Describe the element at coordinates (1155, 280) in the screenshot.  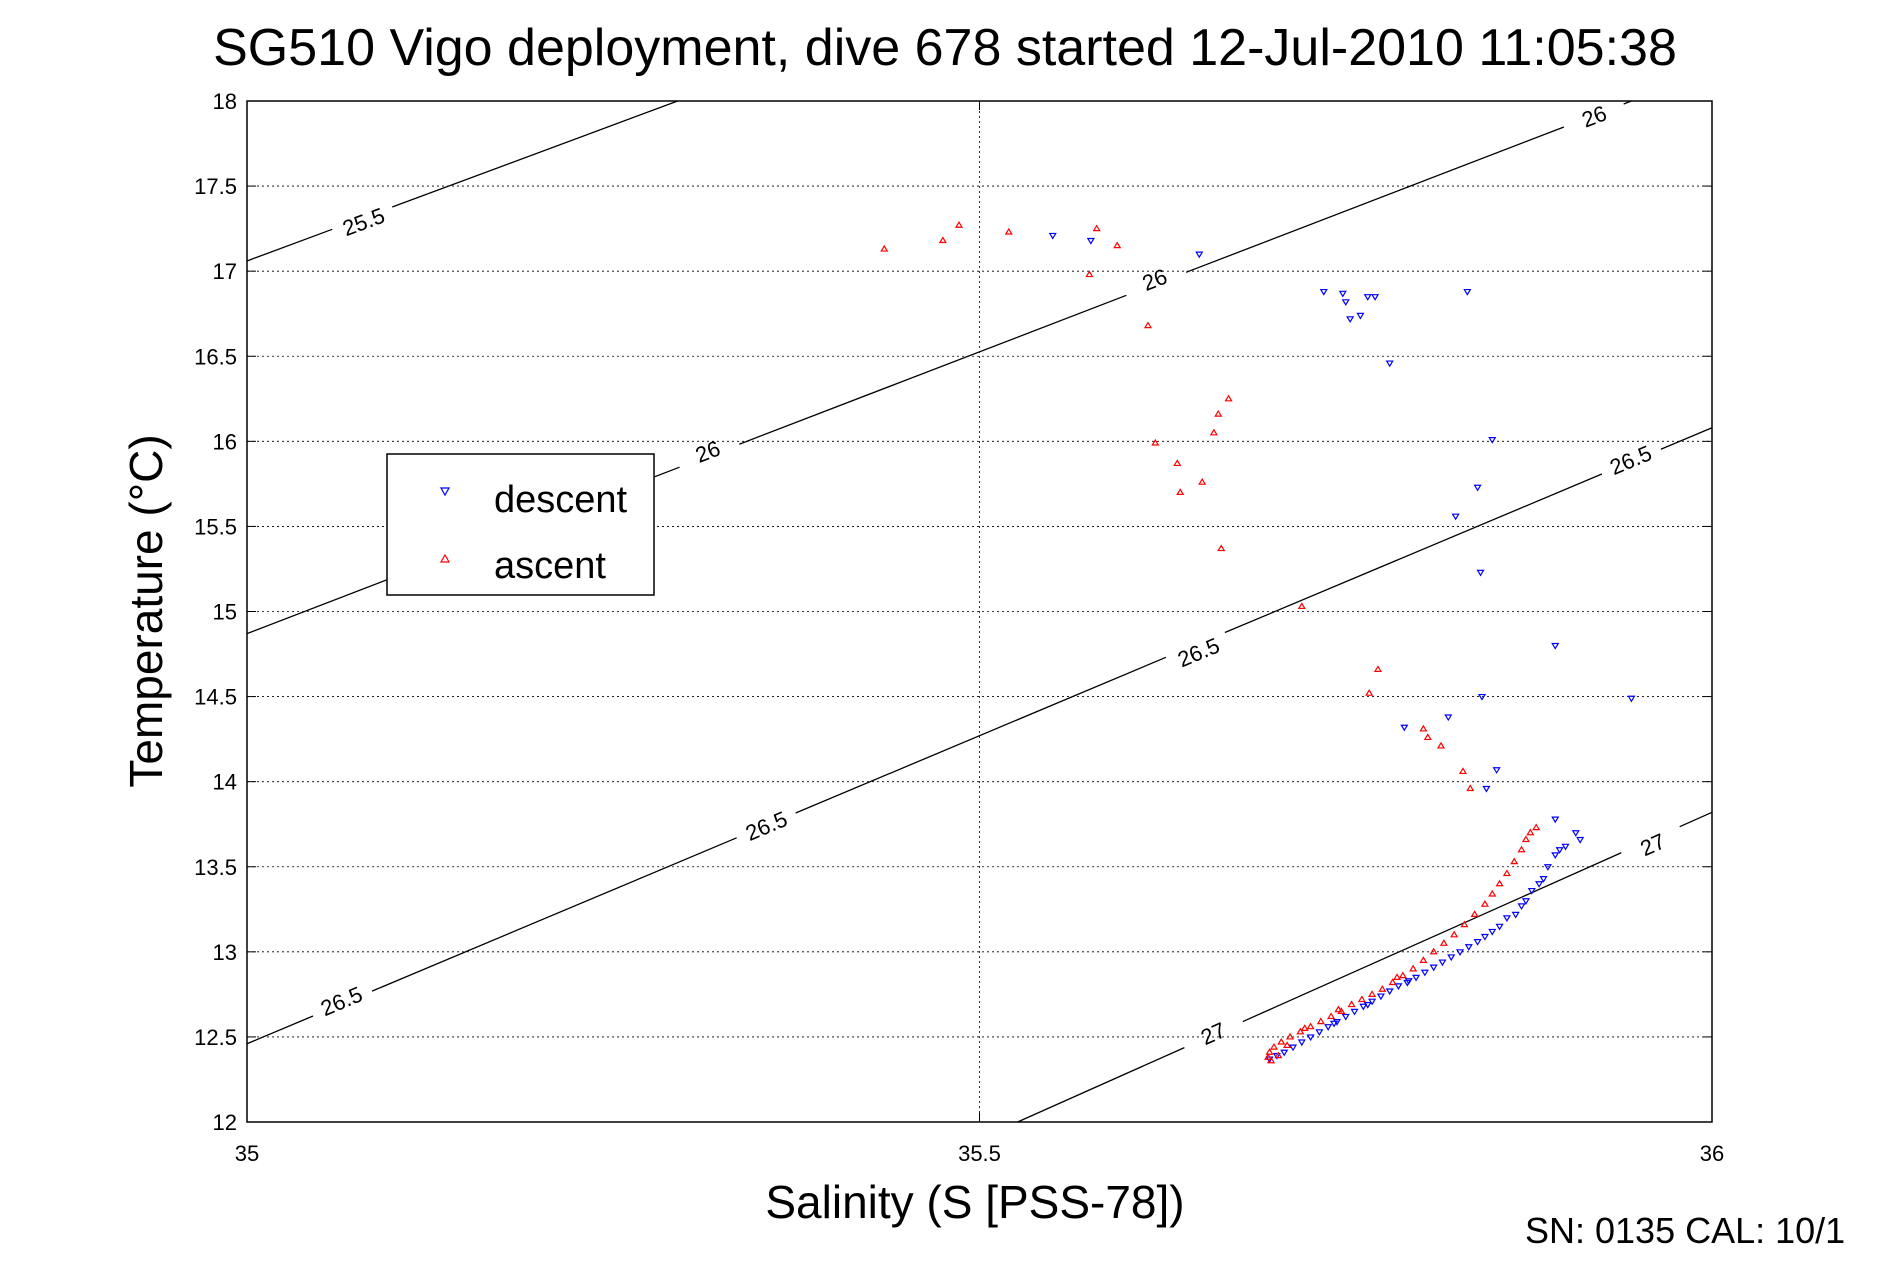
I see `contour-label: 26` at that location.